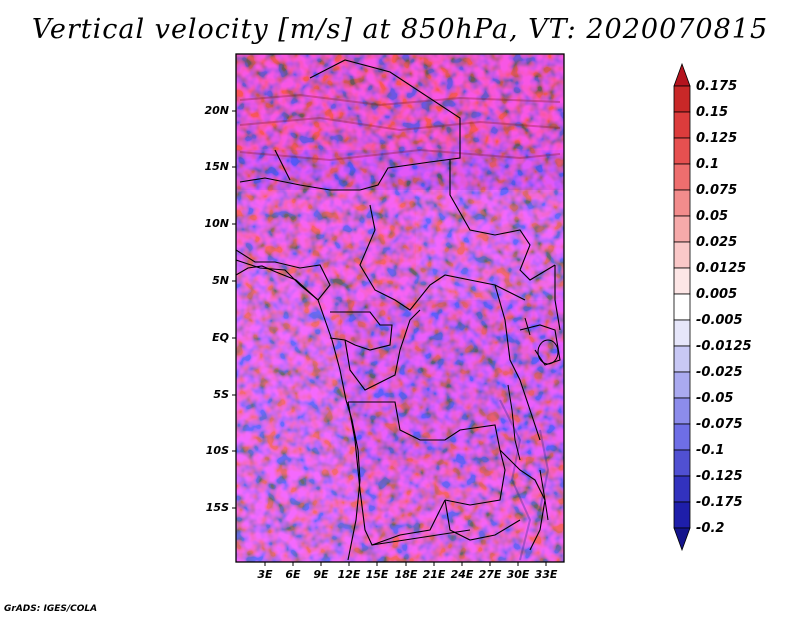 This screenshot has width=800, height=618. I want to click on lon-label-18e: 18E, so click(406, 574).